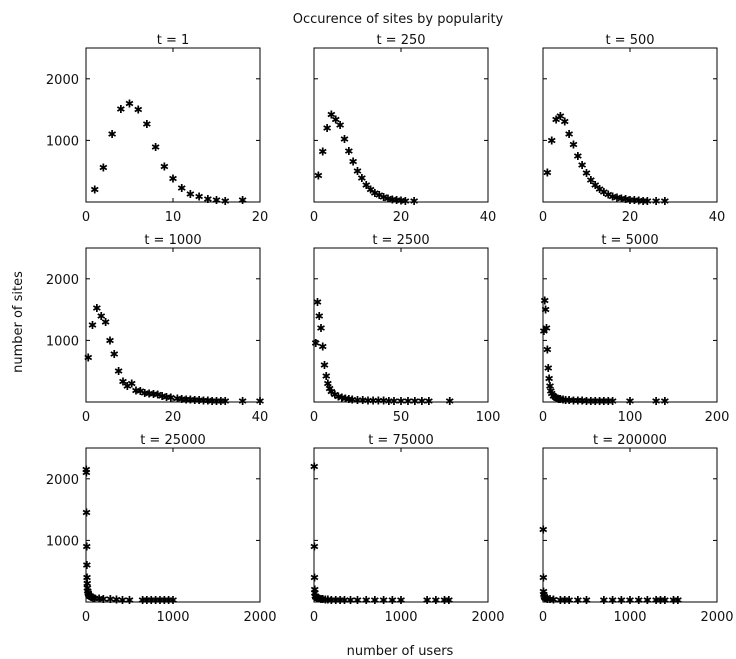 The height and width of the screenshot is (659, 736). What do you see at coordinates (172, 240) in the screenshot?
I see `subplot-title: t = 1000` at bounding box center [172, 240].